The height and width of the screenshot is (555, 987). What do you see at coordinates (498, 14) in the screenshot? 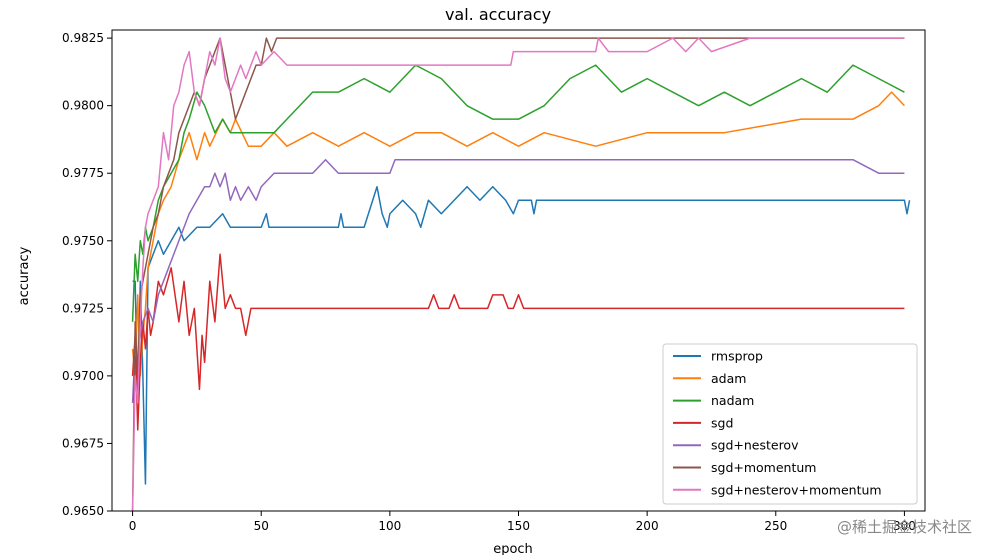
I see `chart-title: val. accuracy` at bounding box center [498, 14].